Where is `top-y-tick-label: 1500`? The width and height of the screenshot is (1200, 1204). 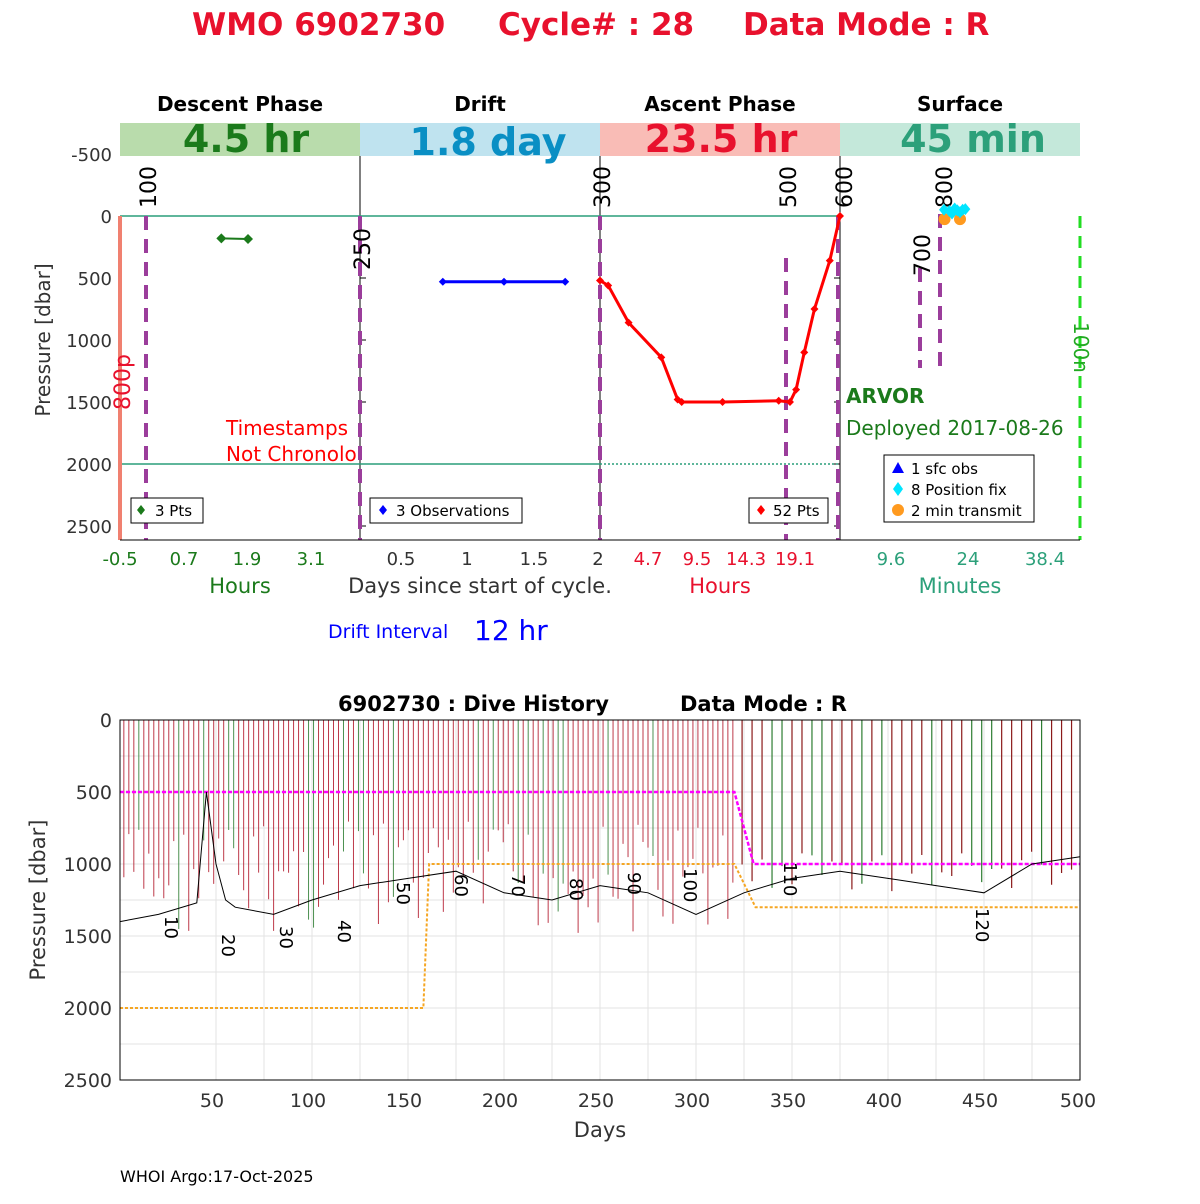 top-y-tick-label: 1500 is located at coordinates (89, 403).